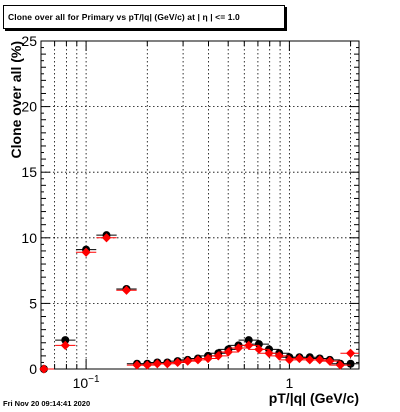  Describe the element at coordinates (47, 403) in the screenshot. I see `timestamp-footer: Fri Nov 20 09:14:41 2020` at that location.